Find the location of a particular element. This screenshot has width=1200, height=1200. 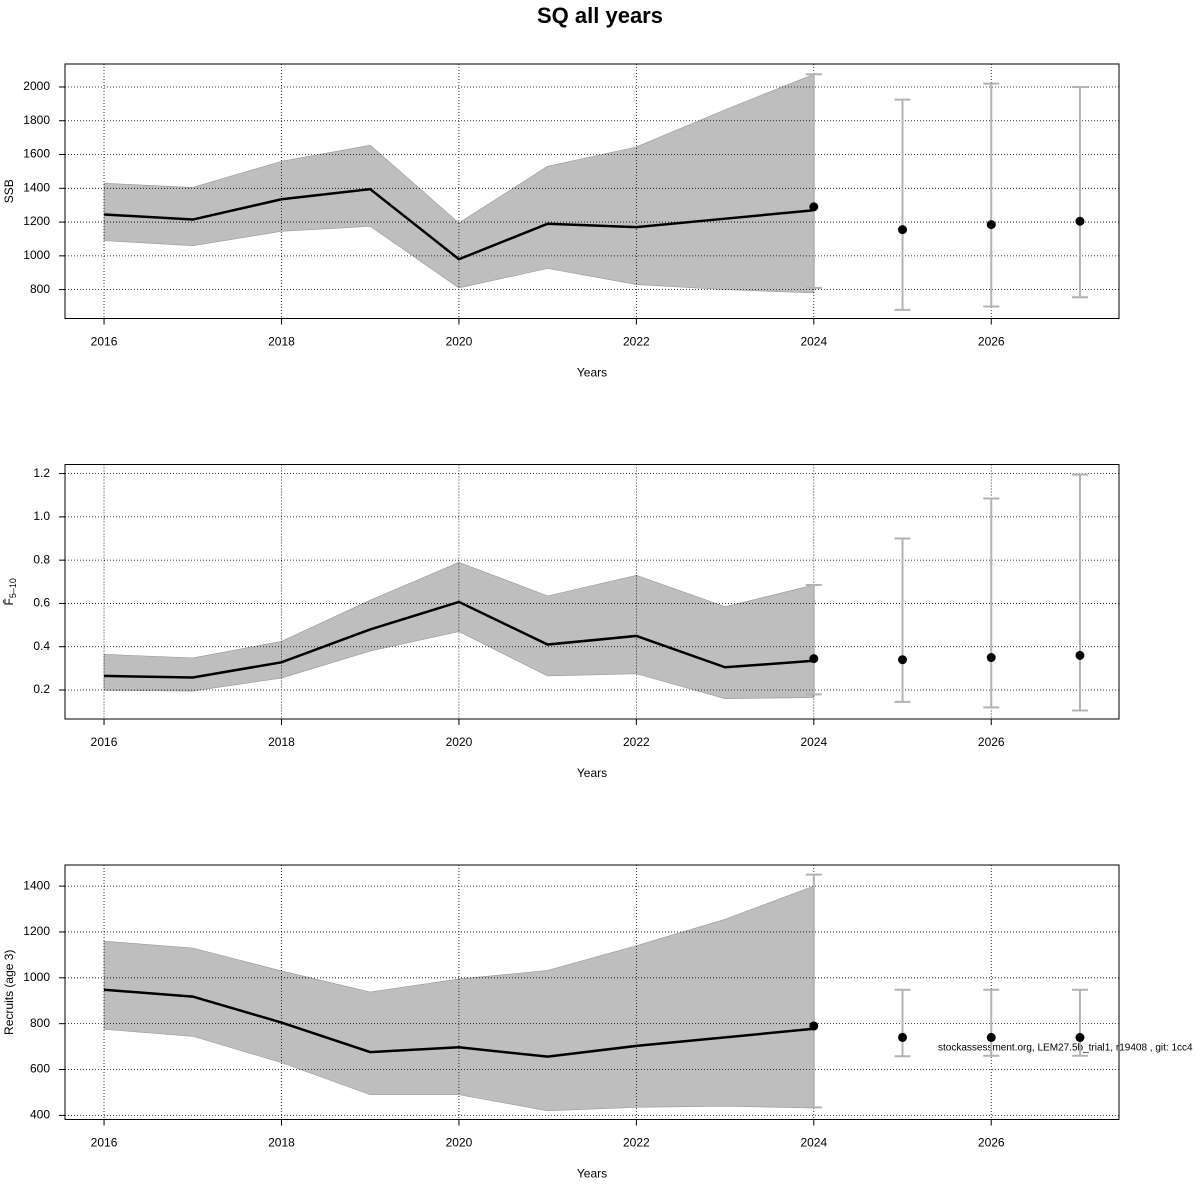

y-axis-label-subscript: 5–10 is located at coordinates (13, 588).